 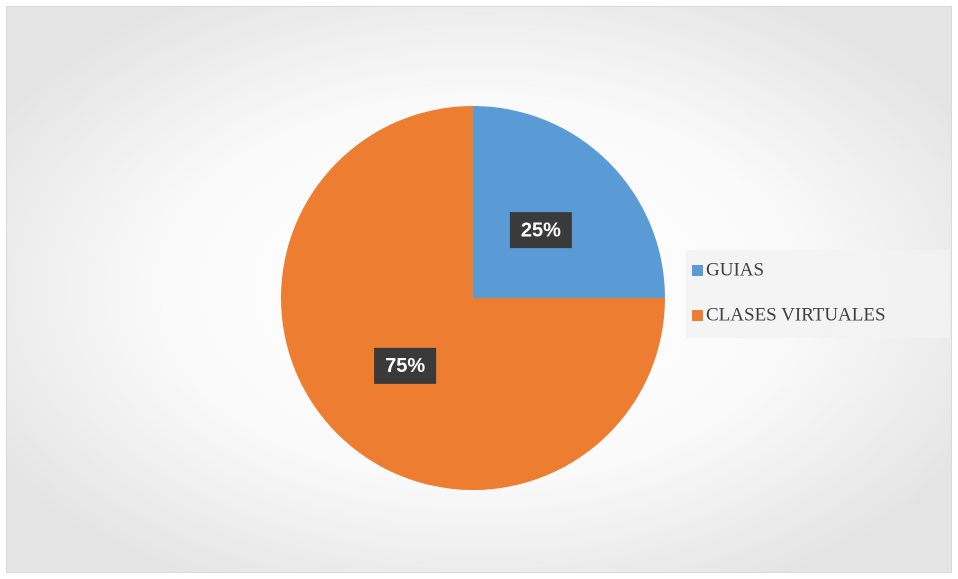 I want to click on legend-box, so click(x=818, y=294).